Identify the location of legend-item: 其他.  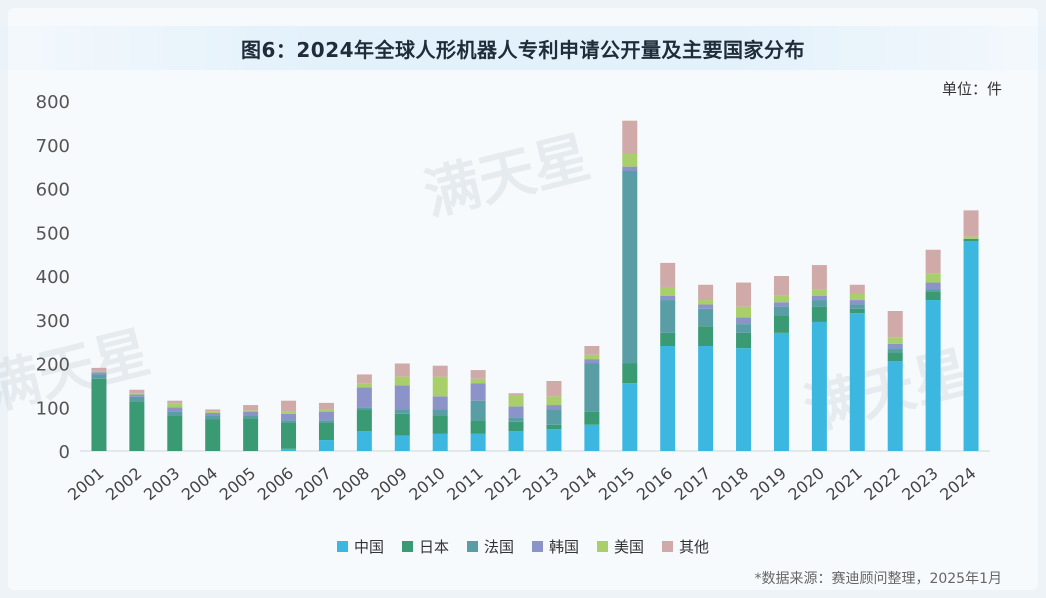
(685, 546).